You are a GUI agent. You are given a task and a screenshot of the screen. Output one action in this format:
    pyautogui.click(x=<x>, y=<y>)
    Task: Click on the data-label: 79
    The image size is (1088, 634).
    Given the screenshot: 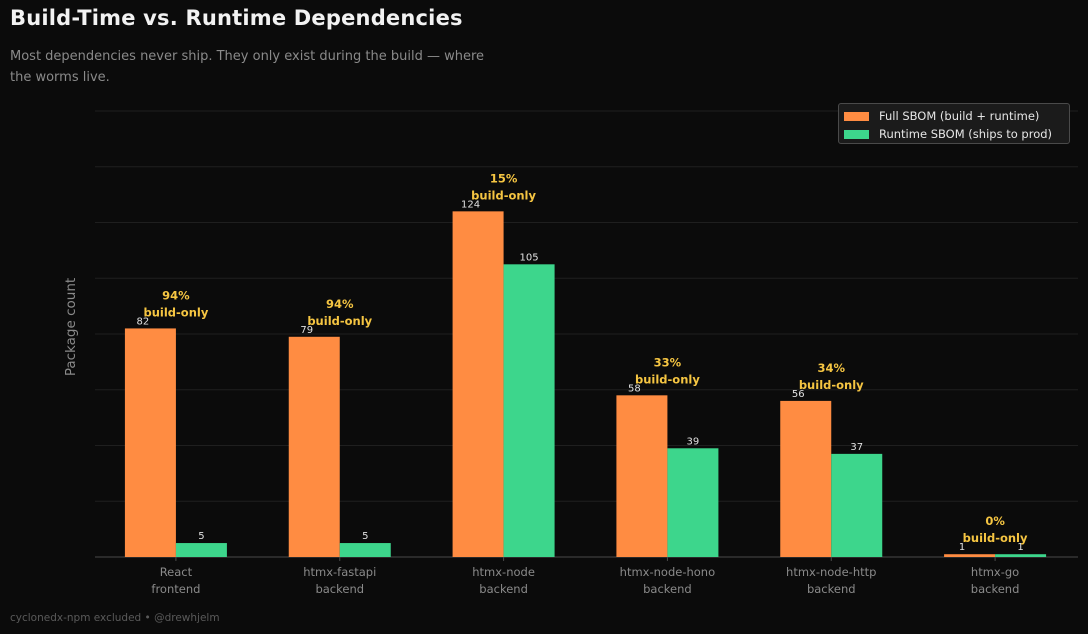 What is the action you would take?
    pyautogui.click(x=306, y=330)
    